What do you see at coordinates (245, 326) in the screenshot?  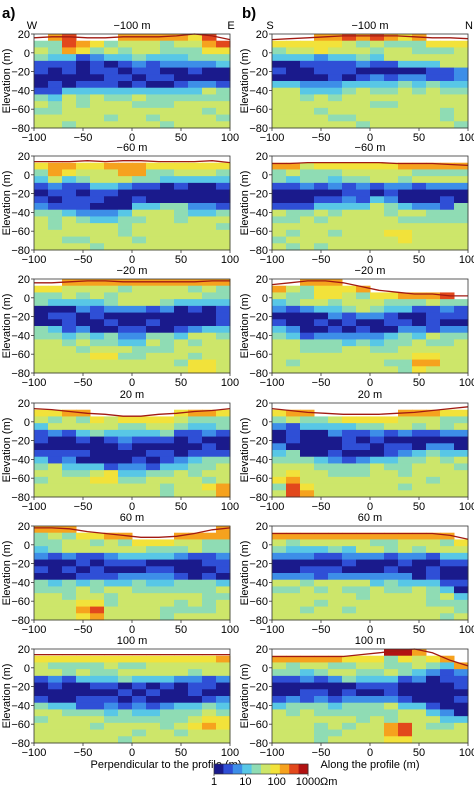 I see `y-axis-label: Elevation (m)` at bounding box center [245, 326].